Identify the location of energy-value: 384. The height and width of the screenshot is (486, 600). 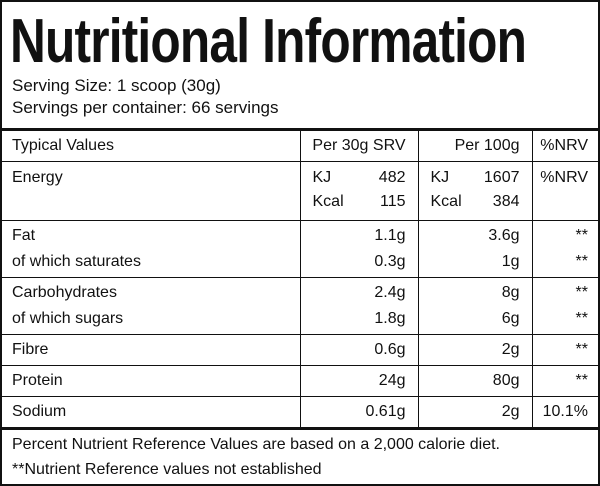
(506, 201).